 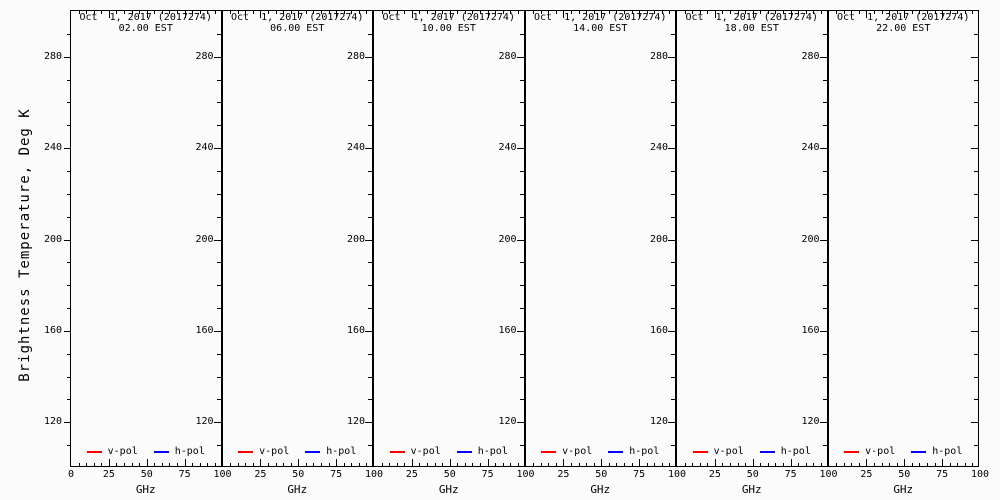 What do you see at coordinates (449, 451) in the screenshot?
I see `legend: v-pol h-pol` at bounding box center [449, 451].